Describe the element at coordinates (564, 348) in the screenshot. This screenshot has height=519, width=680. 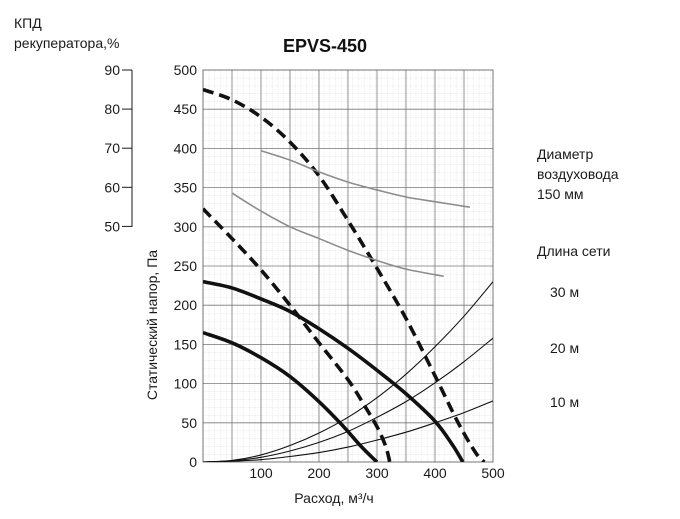
I see `network-length-20: 20 м` at that location.